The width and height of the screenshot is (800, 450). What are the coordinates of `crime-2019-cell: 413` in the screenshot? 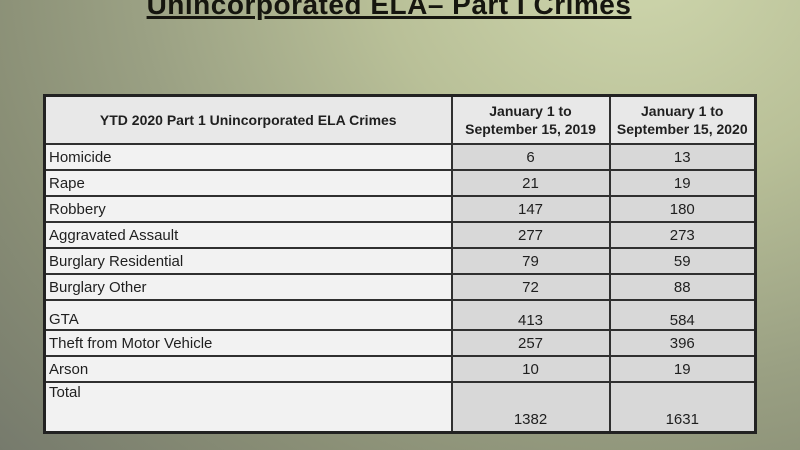 It's located at (530, 315).